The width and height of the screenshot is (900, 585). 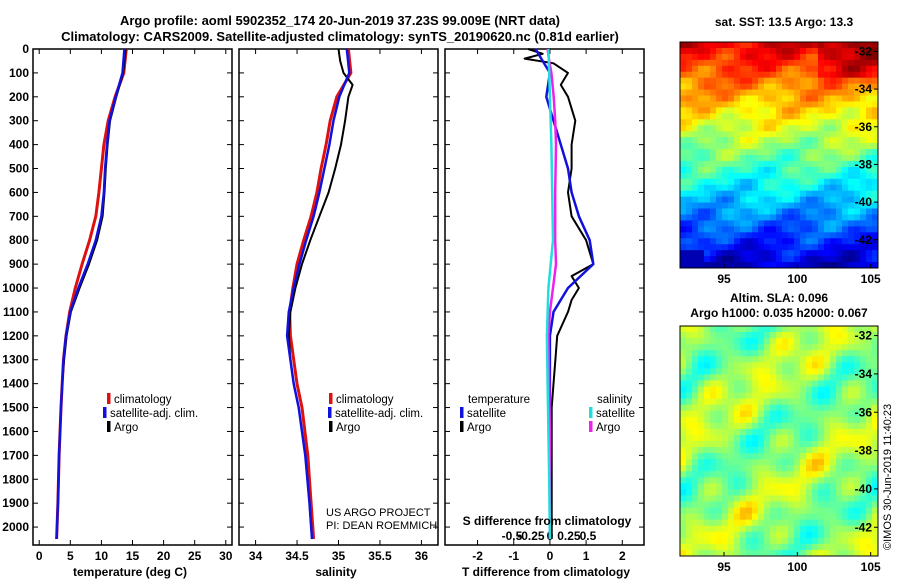 I want to click on map-y-tick-label: -34, so click(x=864, y=89).